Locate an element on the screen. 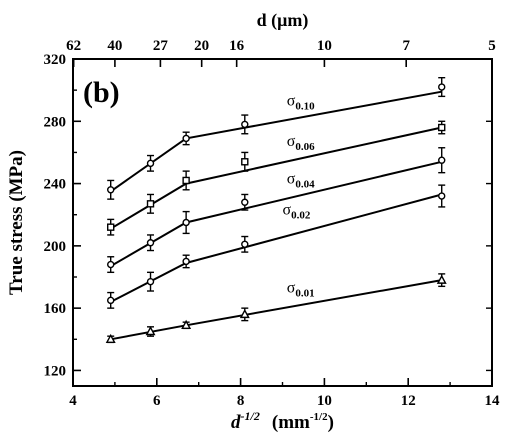  series-label-0.04: σ0.04 is located at coordinates (301, 181).